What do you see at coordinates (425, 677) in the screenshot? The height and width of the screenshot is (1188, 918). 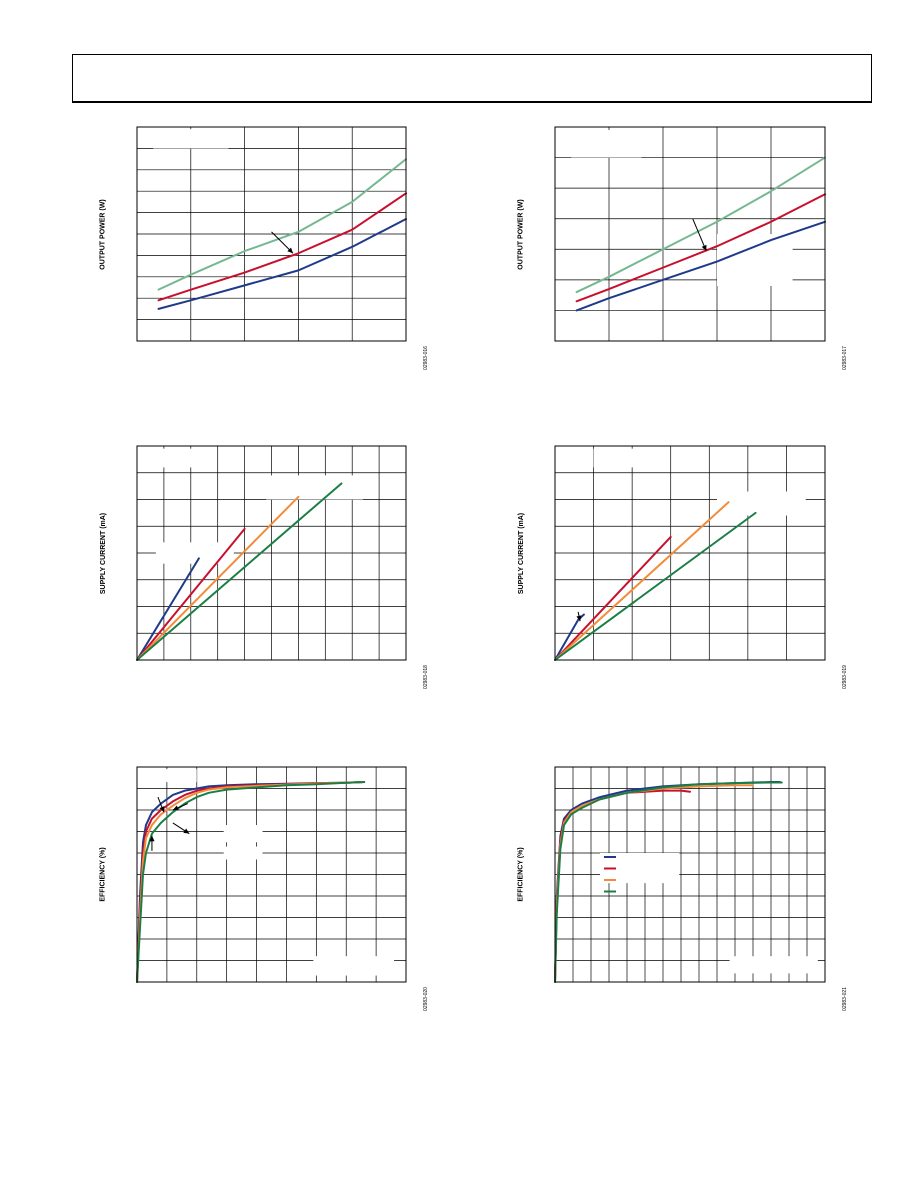 I see `figure-id: 02983-018` at bounding box center [425, 677].